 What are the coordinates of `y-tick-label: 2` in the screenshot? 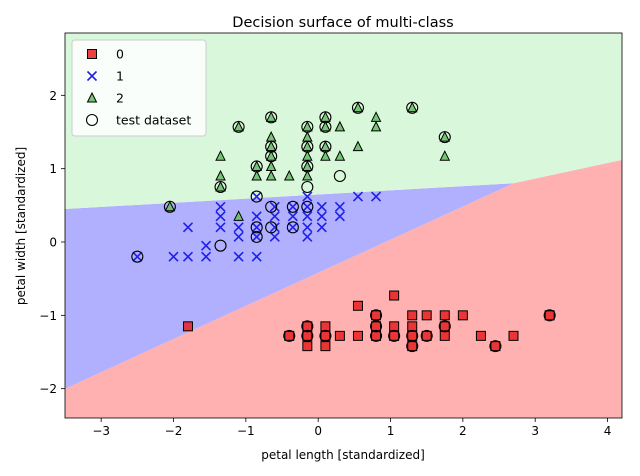 It's located at (53, 96).